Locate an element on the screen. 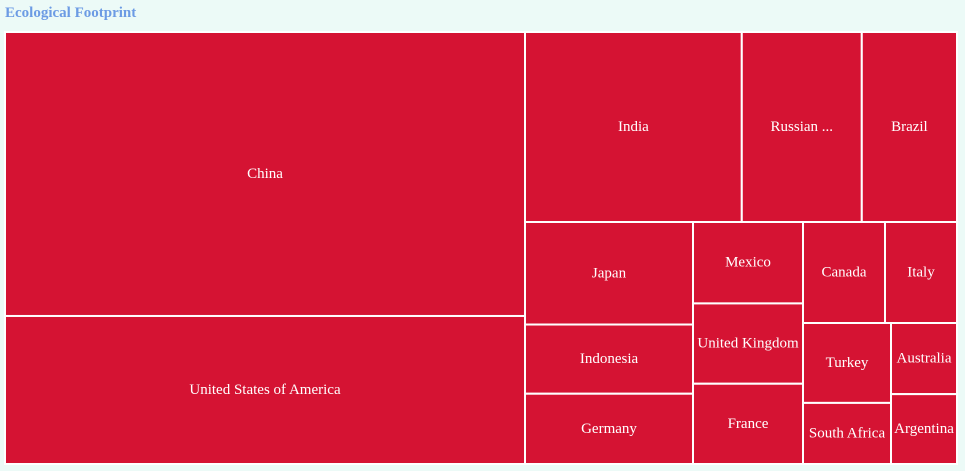 Image resolution: width=965 pixels, height=471 pixels. label-india: India is located at coordinates (633, 127).